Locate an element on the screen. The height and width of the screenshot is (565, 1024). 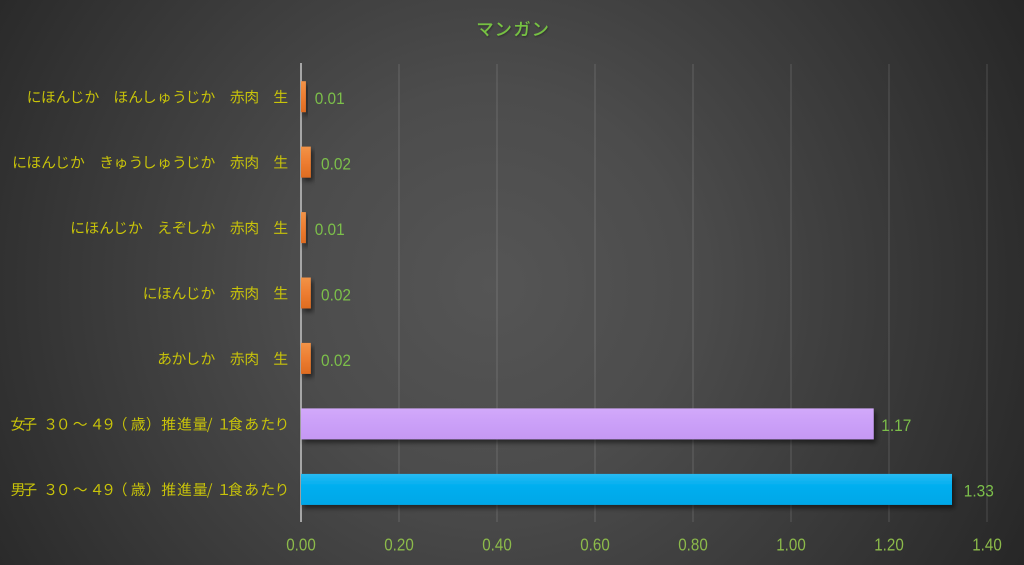
svg-text: 0.40 is located at coordinates (497, 545).